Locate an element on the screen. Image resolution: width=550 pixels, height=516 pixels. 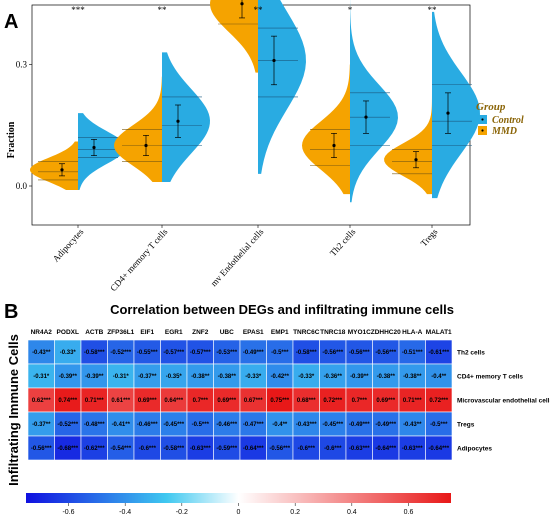
gene-column-label: EGR1 is located at coordinates (174, 332).